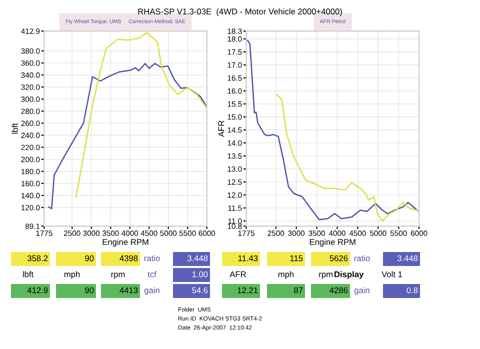 The width and height of the screenshot is (480, 349). I want to click on text: 4398, so click(129, 258).